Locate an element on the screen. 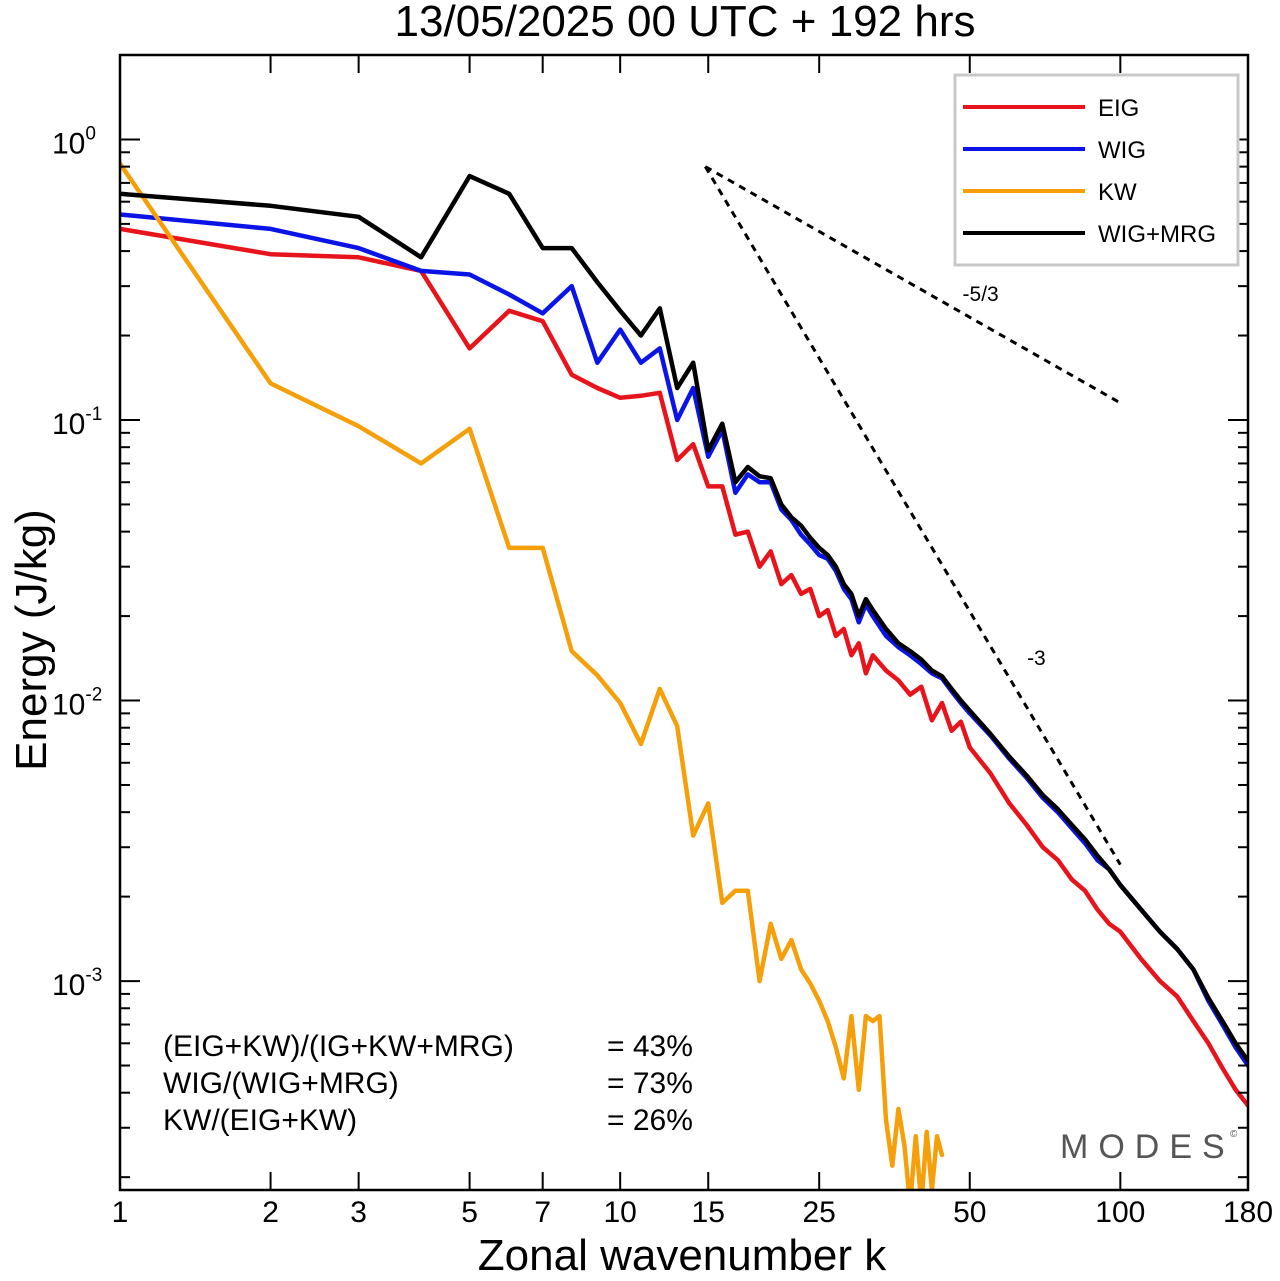 The image size is (1280, 1281). x-tick-label: 100 is located at coordinates (1120, 1212).